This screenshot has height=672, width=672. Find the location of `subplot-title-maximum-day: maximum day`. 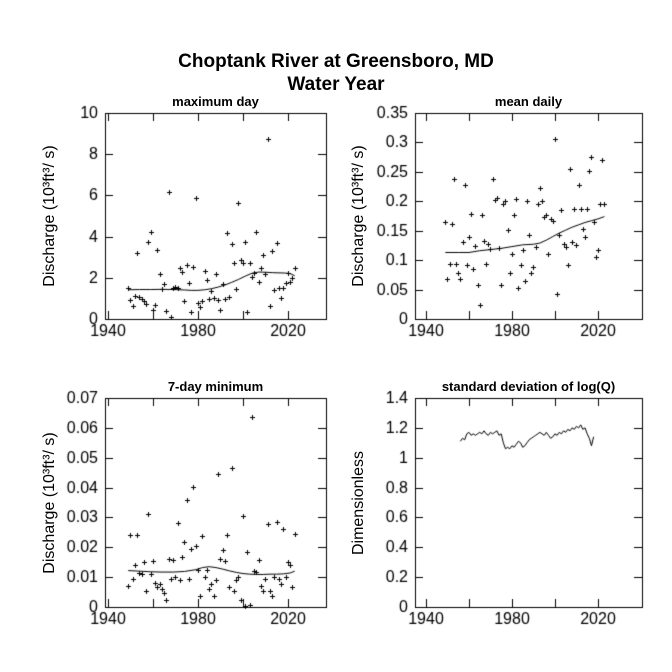

subplot-title-maximum-day: maximum day is located at coordinates (215, 101).